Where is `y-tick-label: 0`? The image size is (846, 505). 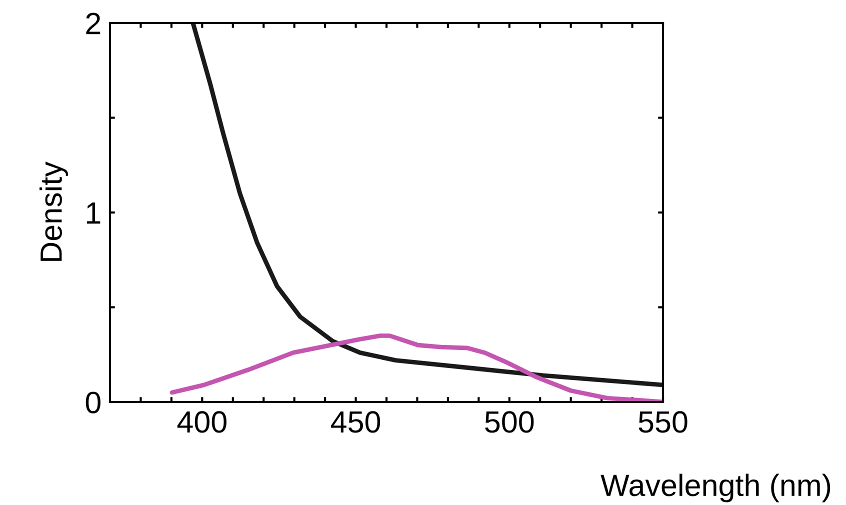
y-tick-label: 0 is located at coordinates (93, 403).